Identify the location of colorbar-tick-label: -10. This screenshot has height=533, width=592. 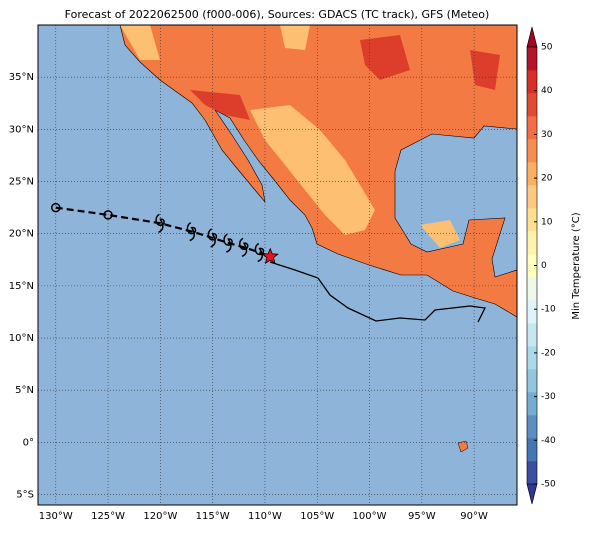
(548, 310).